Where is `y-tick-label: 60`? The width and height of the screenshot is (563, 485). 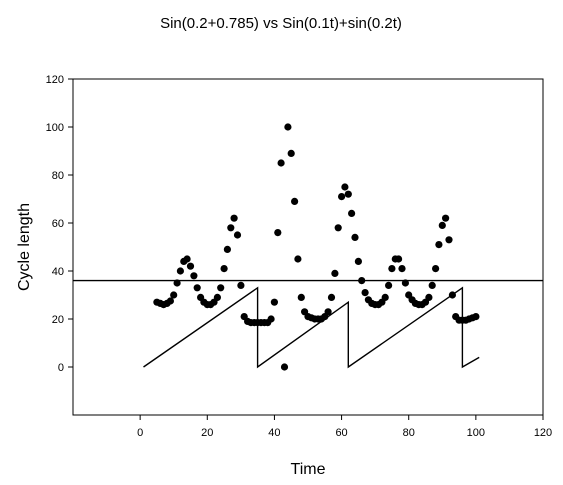
y-tick-label: 60 is located at coordinates (58, 224).